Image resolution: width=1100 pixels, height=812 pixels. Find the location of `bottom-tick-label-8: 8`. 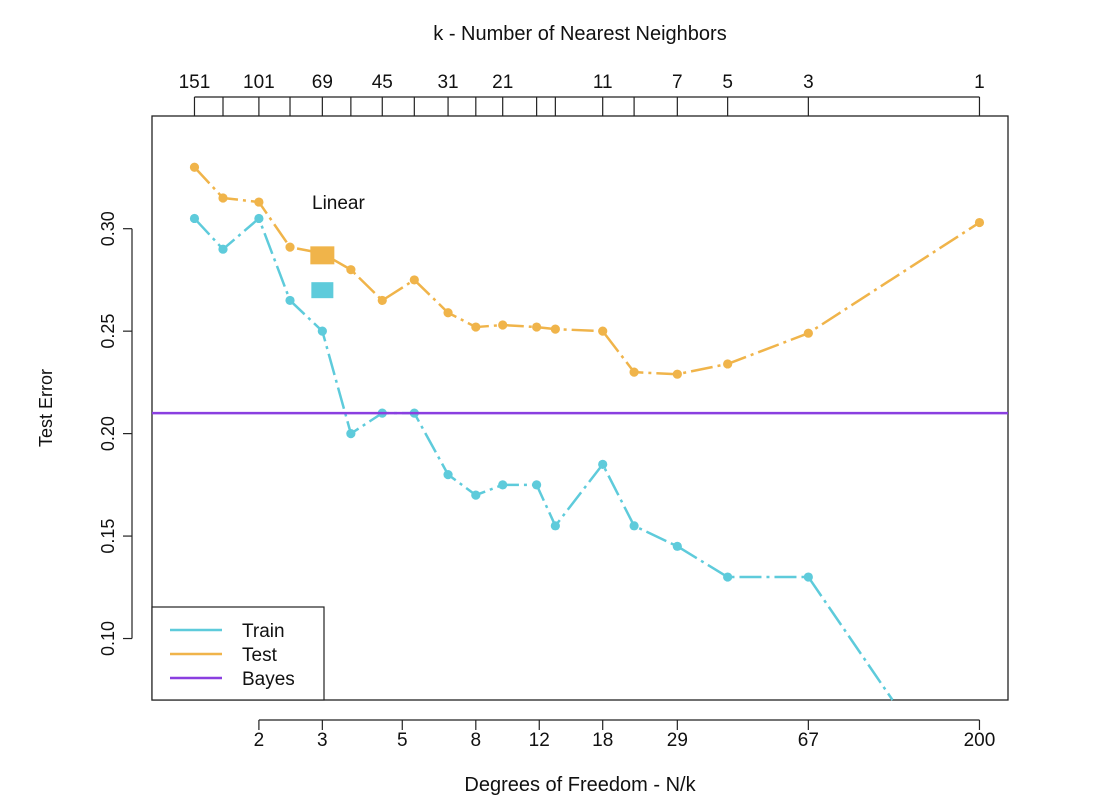

bottom-tick-label-8: 8 is located at coordinates (476, 740).